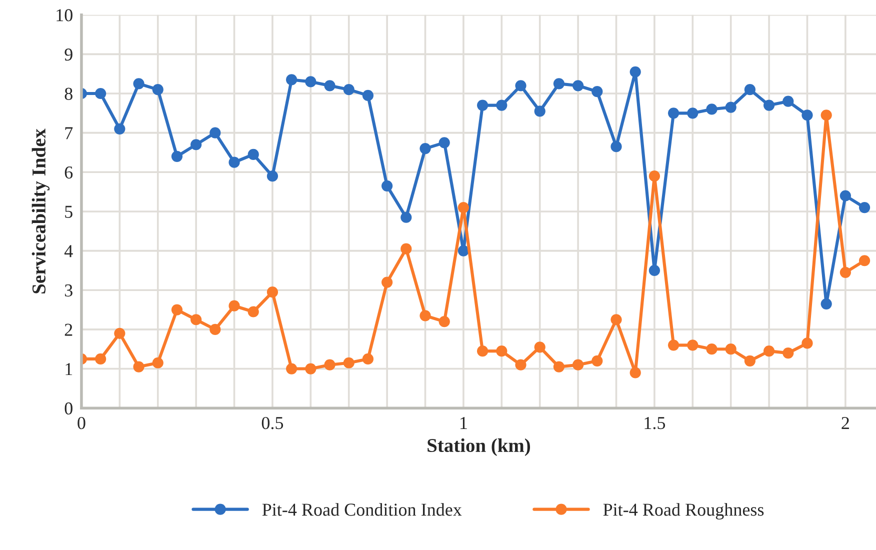 Image resolution: width=876 pixels, height=550 pixels. Describe the element at coordinates (64, 15) in the screenshot. I see `y-tick-label: 10` at that location.